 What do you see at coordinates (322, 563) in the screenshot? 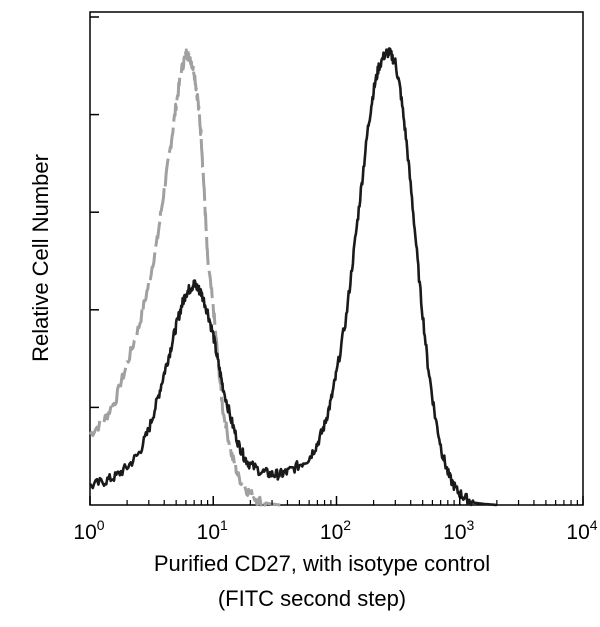
I see `x-axis-label: Purified CD27, with isotype control` at bounding box center [322, 563].